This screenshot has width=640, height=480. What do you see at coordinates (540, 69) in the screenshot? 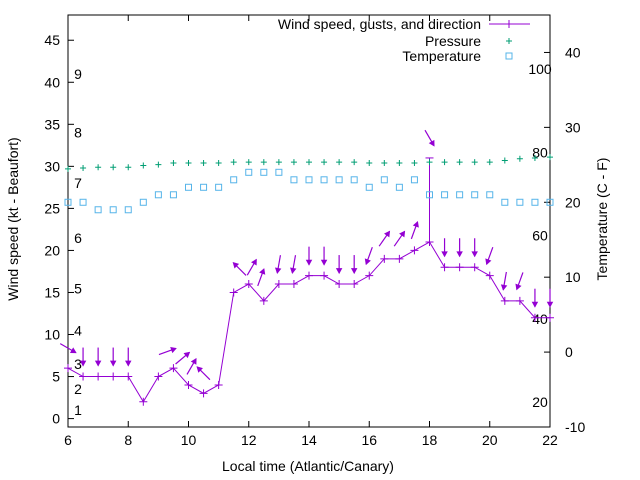
I see `fahrenheit-label: 100` at bounding box center [540, 69].